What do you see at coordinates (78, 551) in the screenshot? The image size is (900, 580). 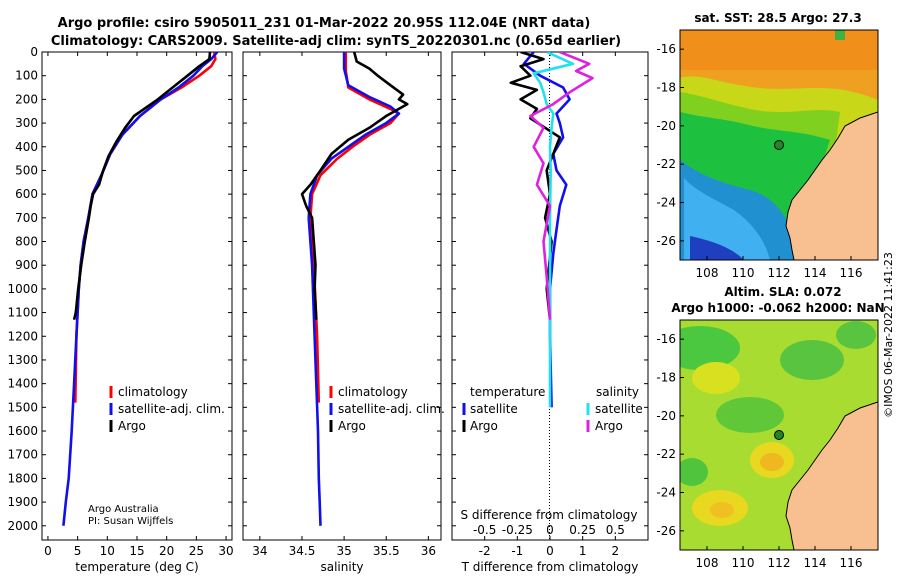 I see `x-tick-label: 5` at bounding box center [78, 551].